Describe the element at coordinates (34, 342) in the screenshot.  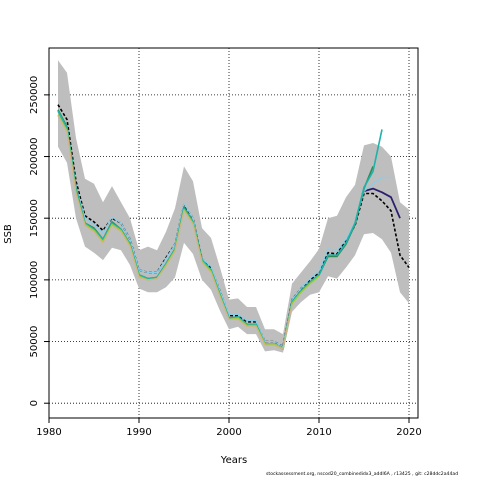
I see `y-tick-label: 50000` at that location.